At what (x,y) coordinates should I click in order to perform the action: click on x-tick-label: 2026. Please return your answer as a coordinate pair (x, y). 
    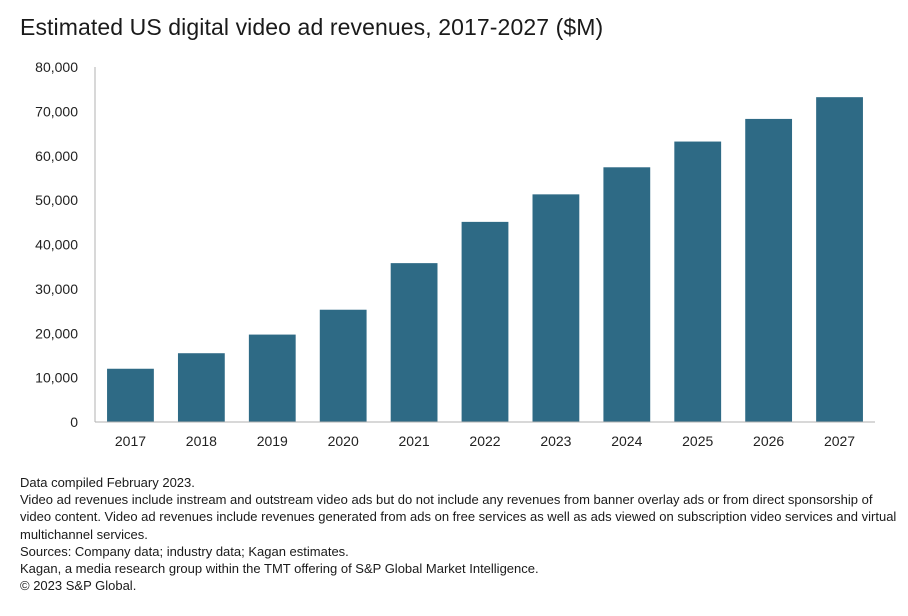
    Looking at the image, I should click on (768, 441).